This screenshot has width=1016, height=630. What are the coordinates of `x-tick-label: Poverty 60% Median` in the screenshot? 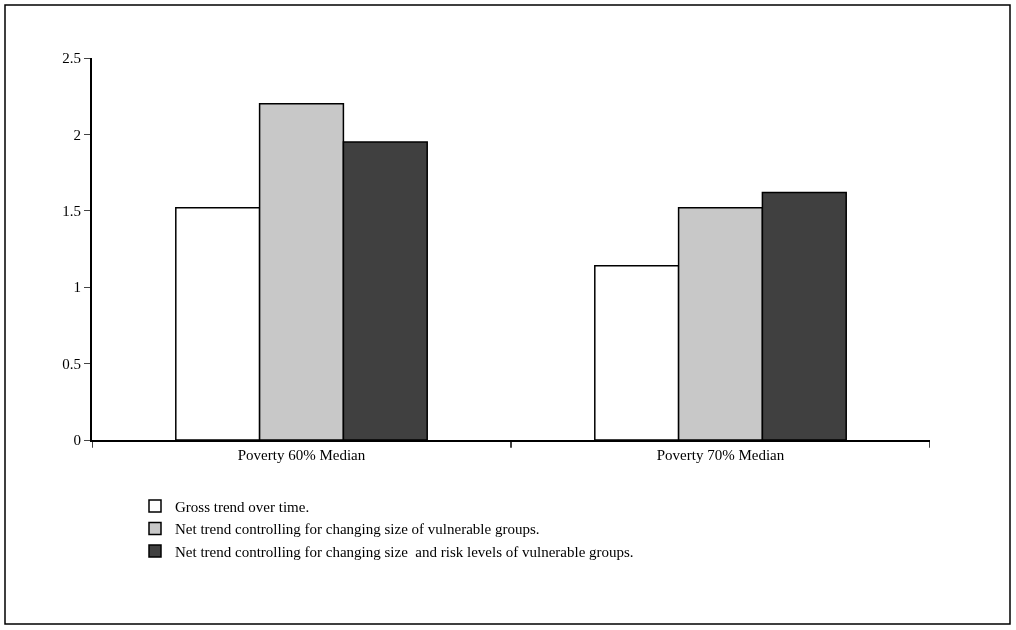 It's located at (301, 455).